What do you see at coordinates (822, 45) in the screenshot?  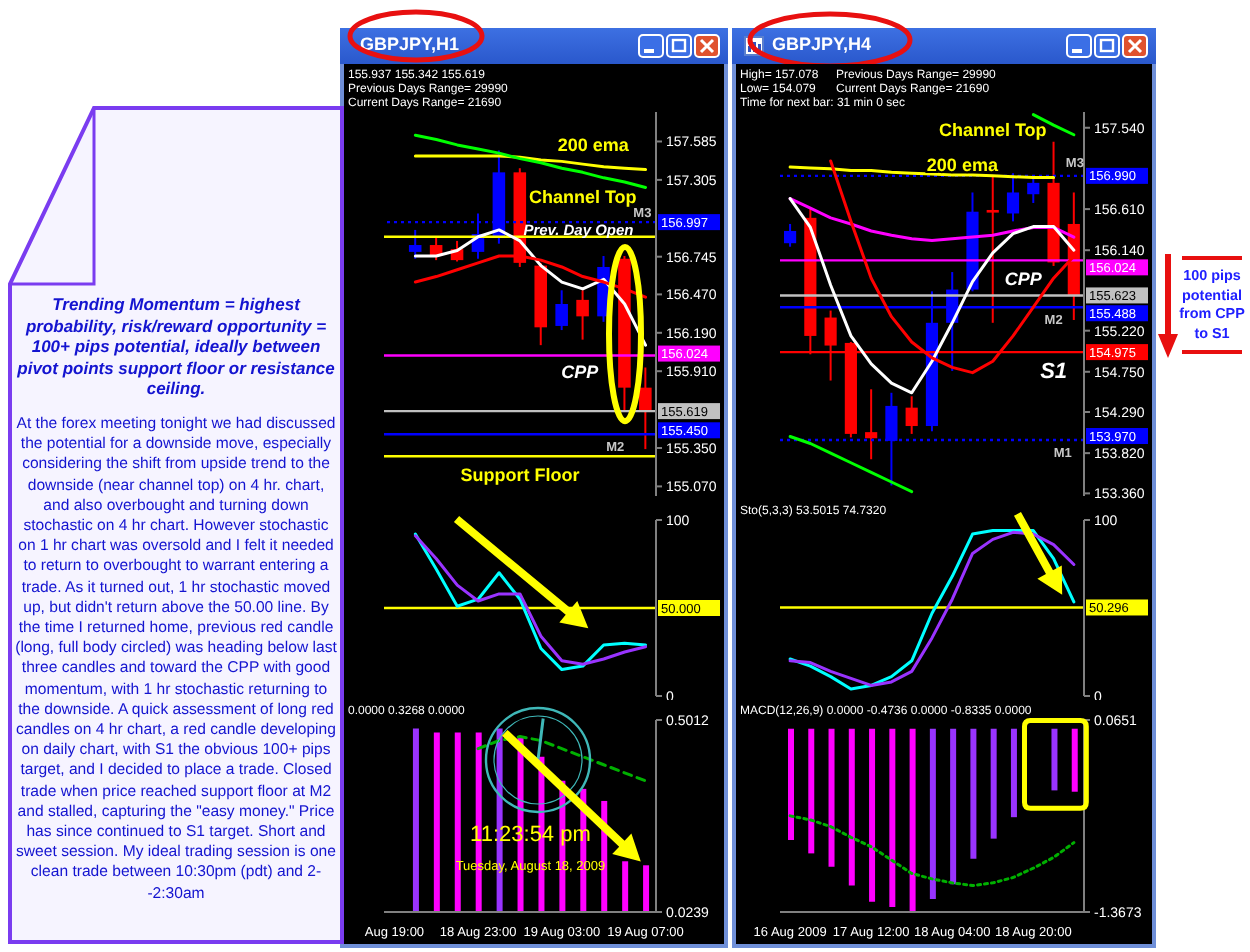 I see `chart-title: GBPJPY,H4` at bounding box center [822, 45].